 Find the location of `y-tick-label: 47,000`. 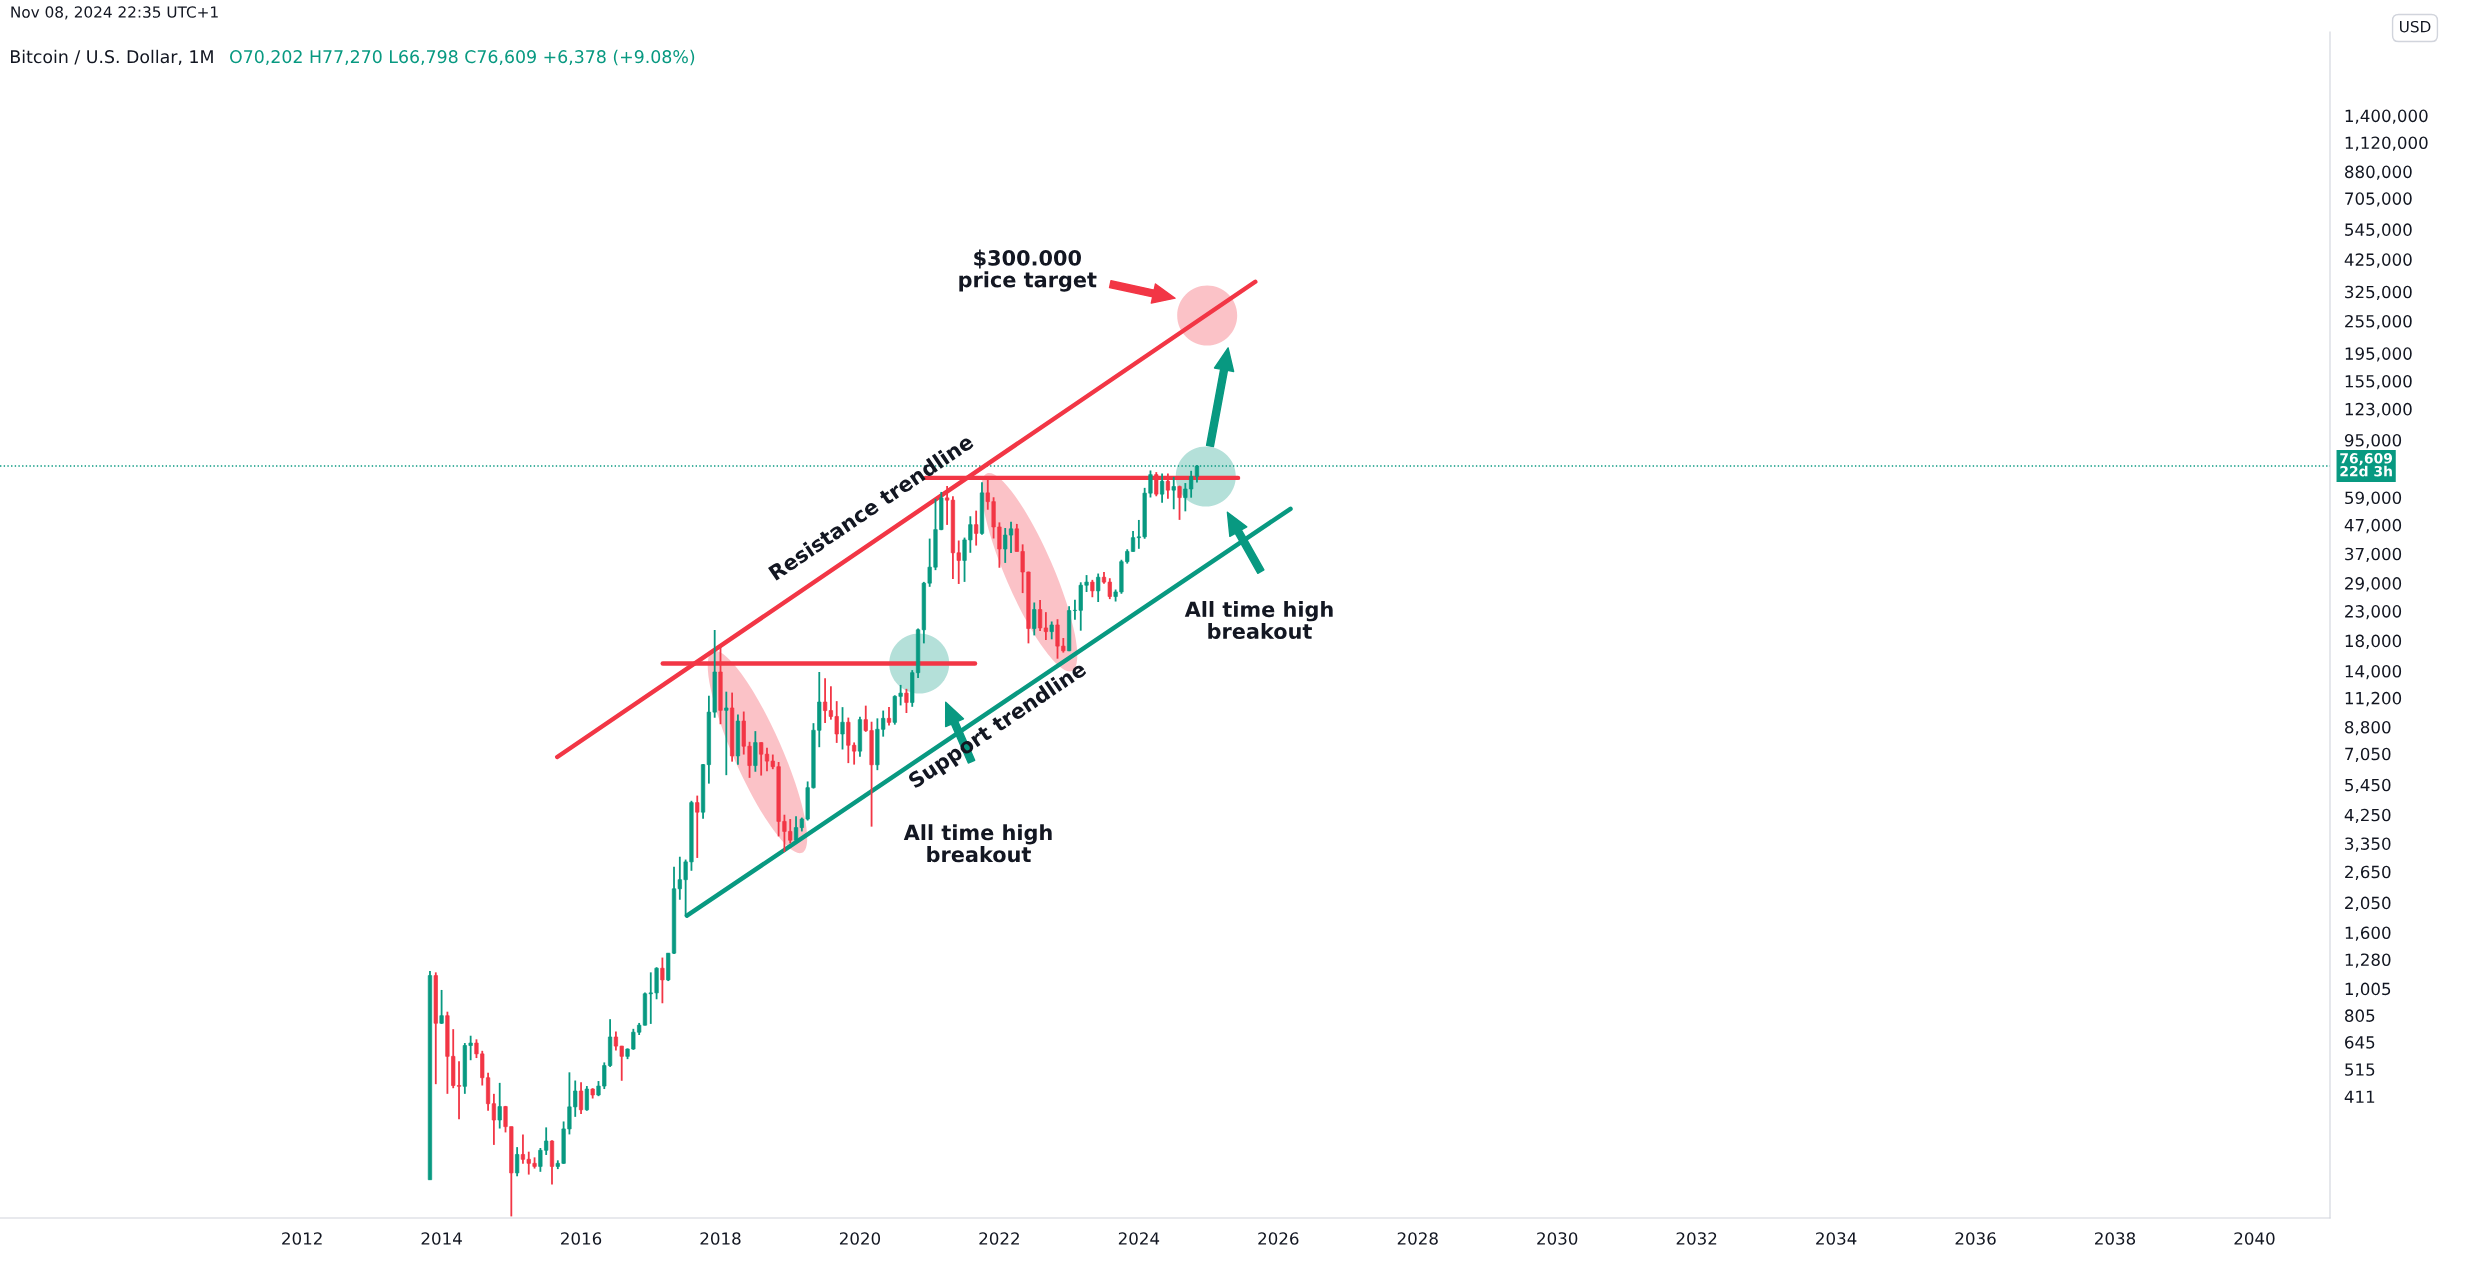

y-tick-label: 47,000 is located at coordinates (2373, 526).